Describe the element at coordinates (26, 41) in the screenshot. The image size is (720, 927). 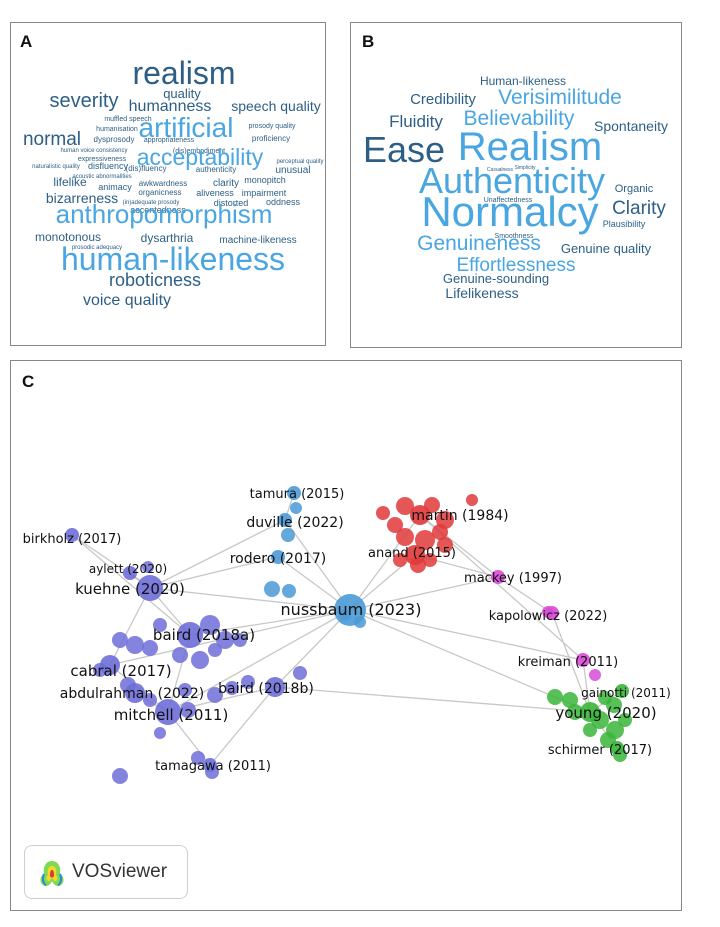
I see `panel-a-letter: A` at that location.